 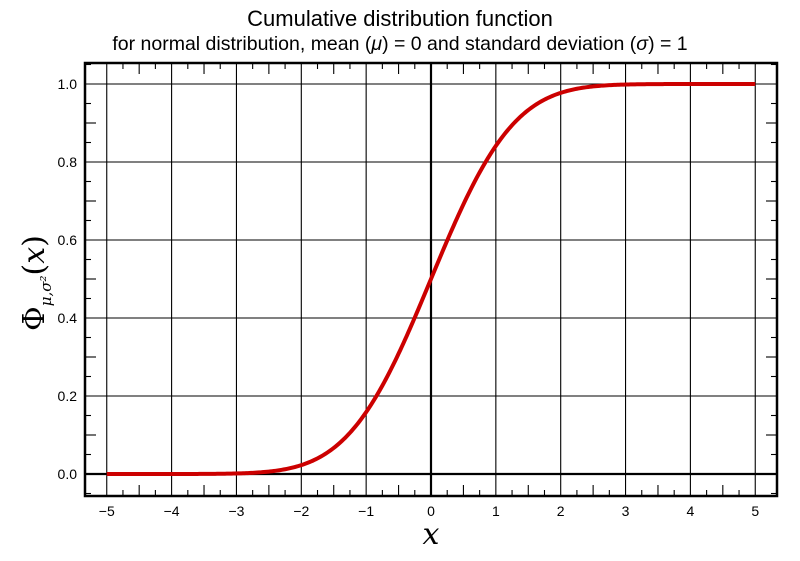 What do you see at coordinates (34, 255) in the screenshot?
I see `arg: x` at bounding box center [34, 255].